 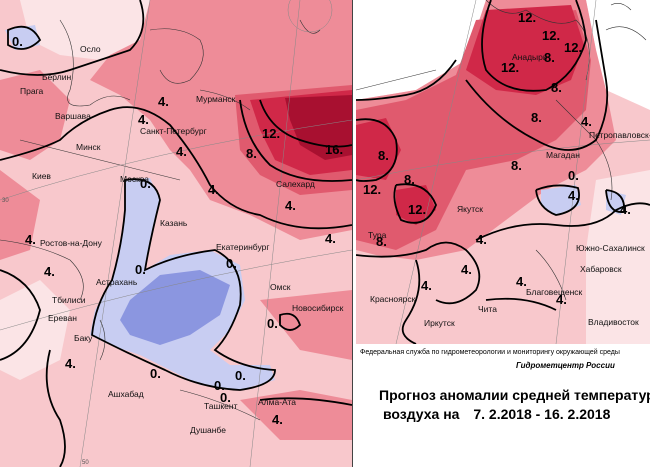 I want to click on city-label: Алма-Ата, so click(x=277, y=402).